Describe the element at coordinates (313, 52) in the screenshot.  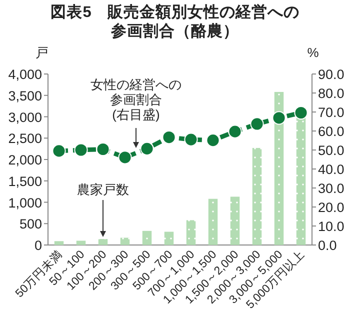
I see `y2-axis-title: %` at that location.